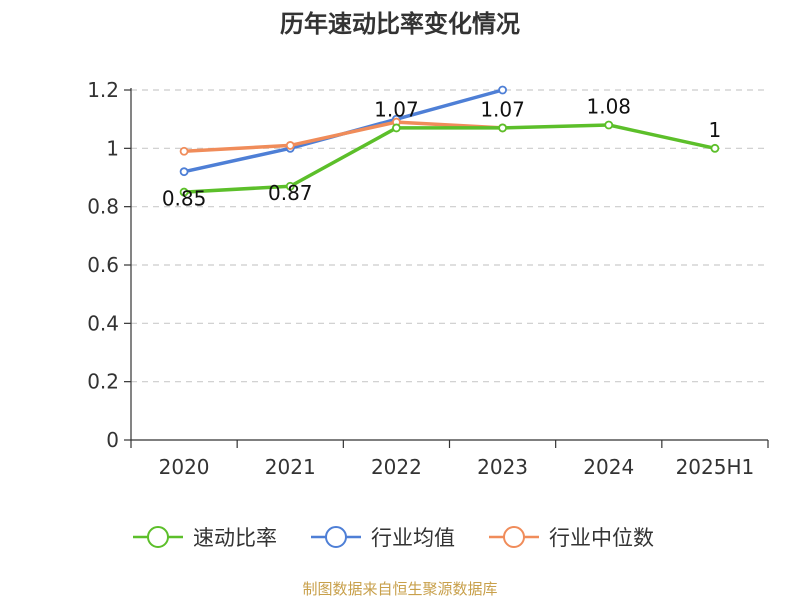 The width and height of the screenshot is (800, 600). I want to click on legend: 速动比率 行业均值 行业中位数, so click(393, 538).